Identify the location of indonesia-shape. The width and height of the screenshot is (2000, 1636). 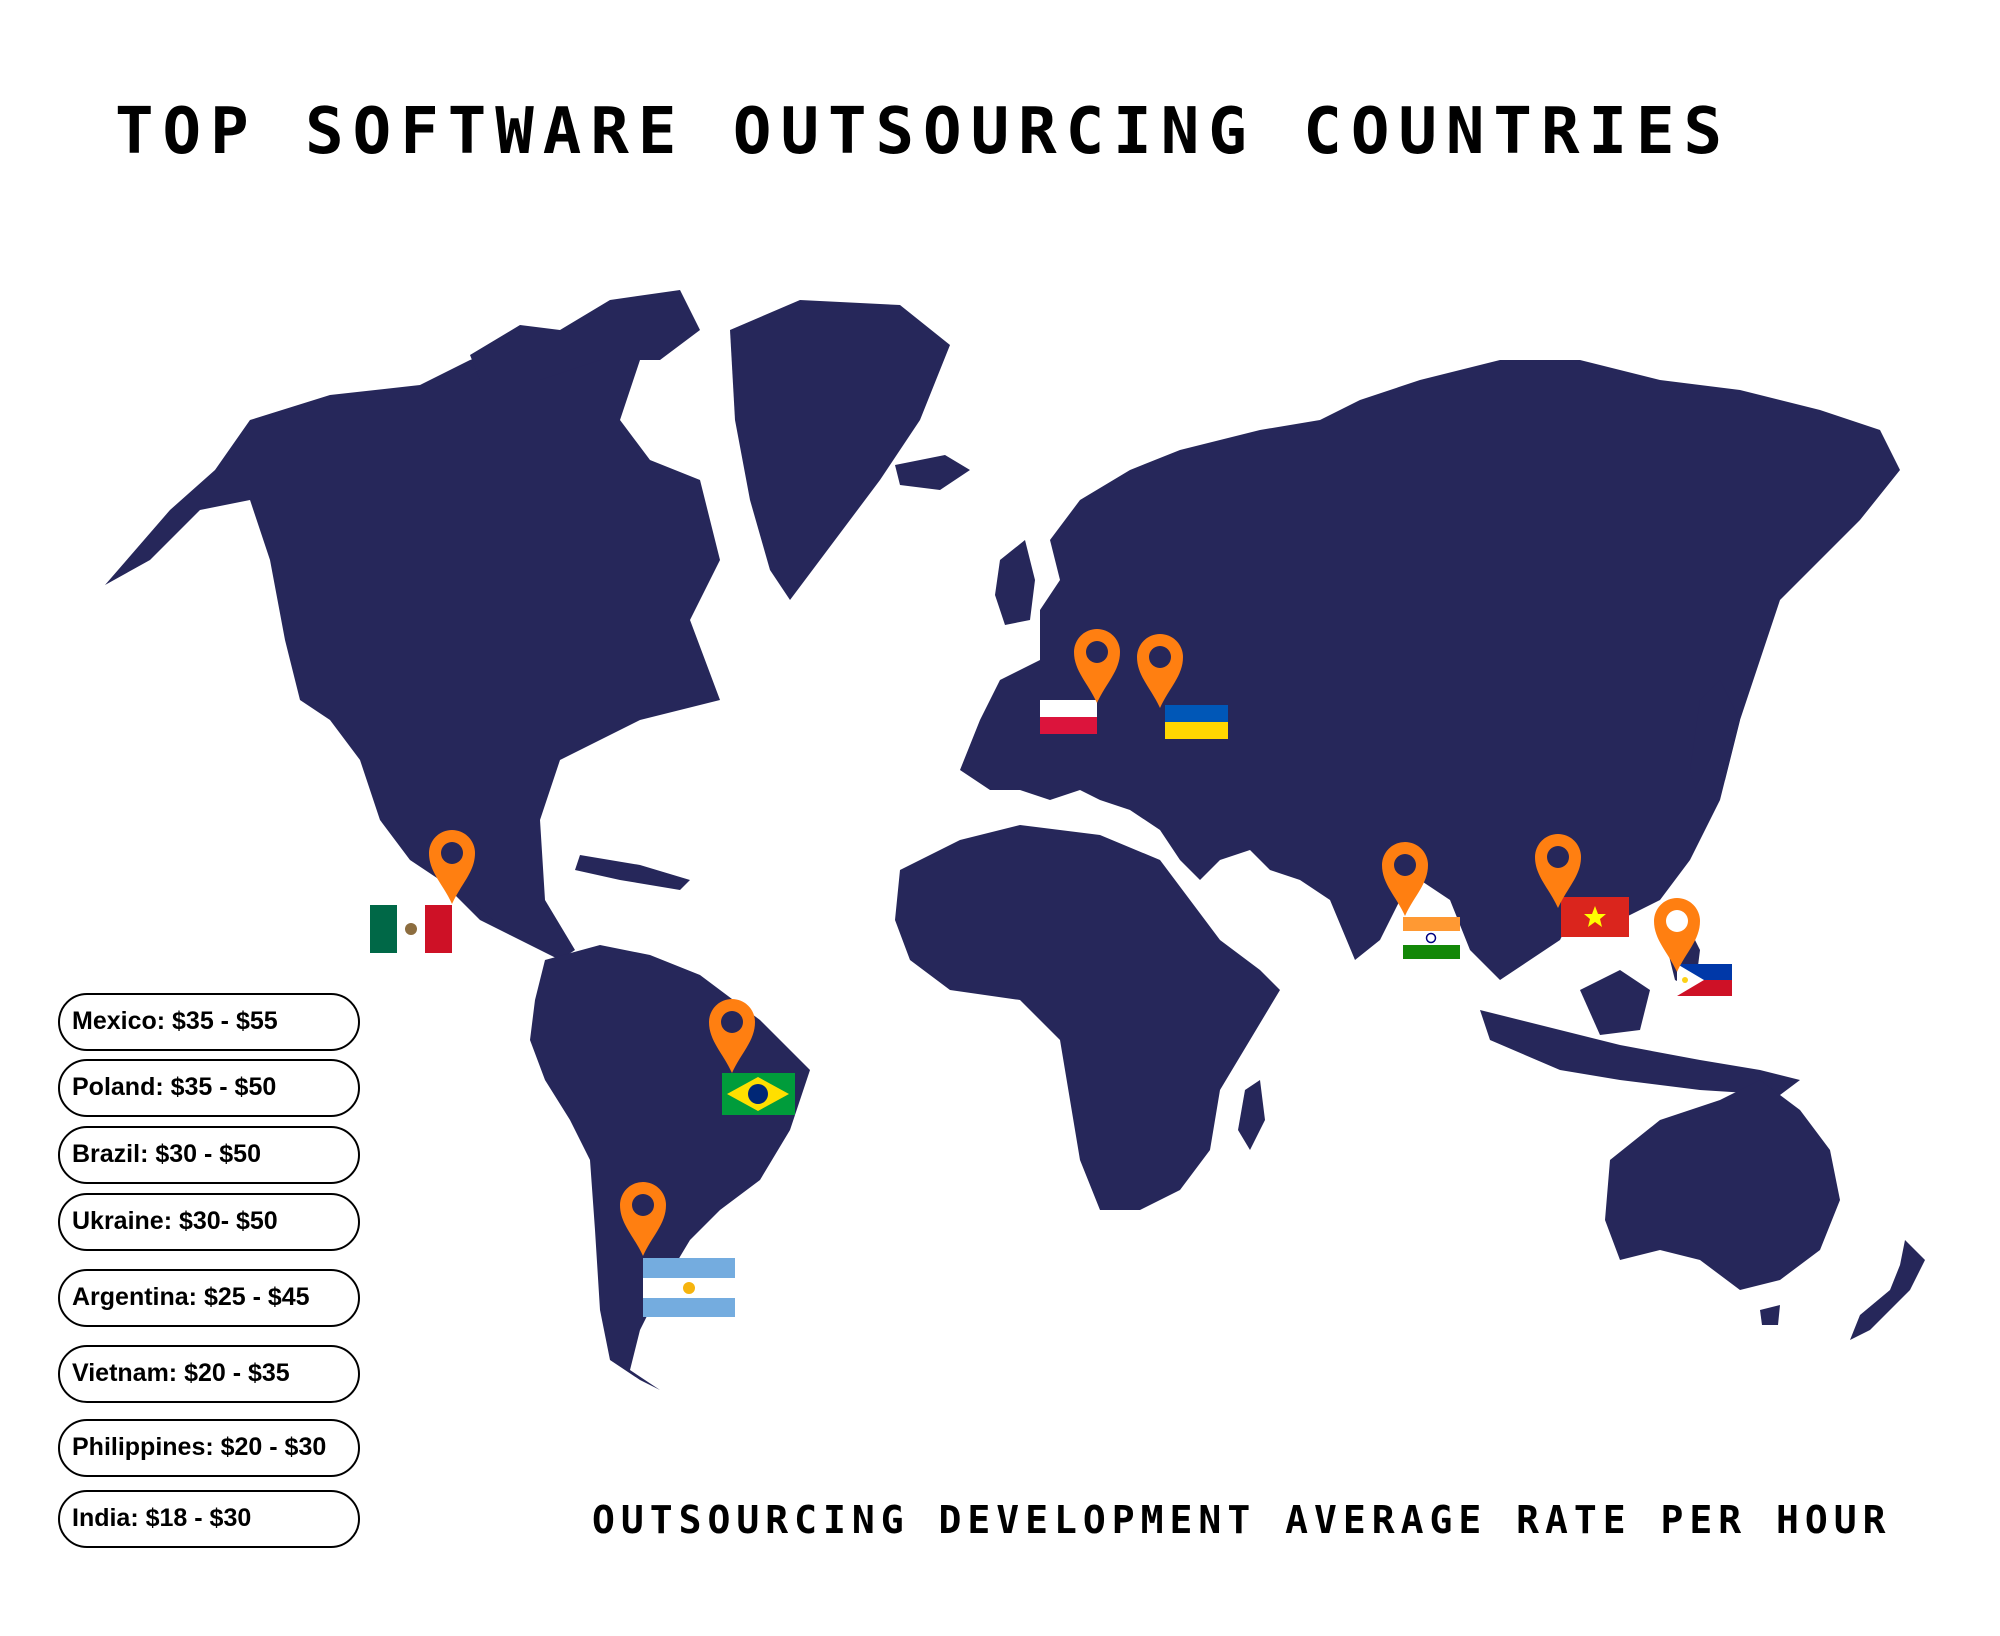
(1640, 1052).